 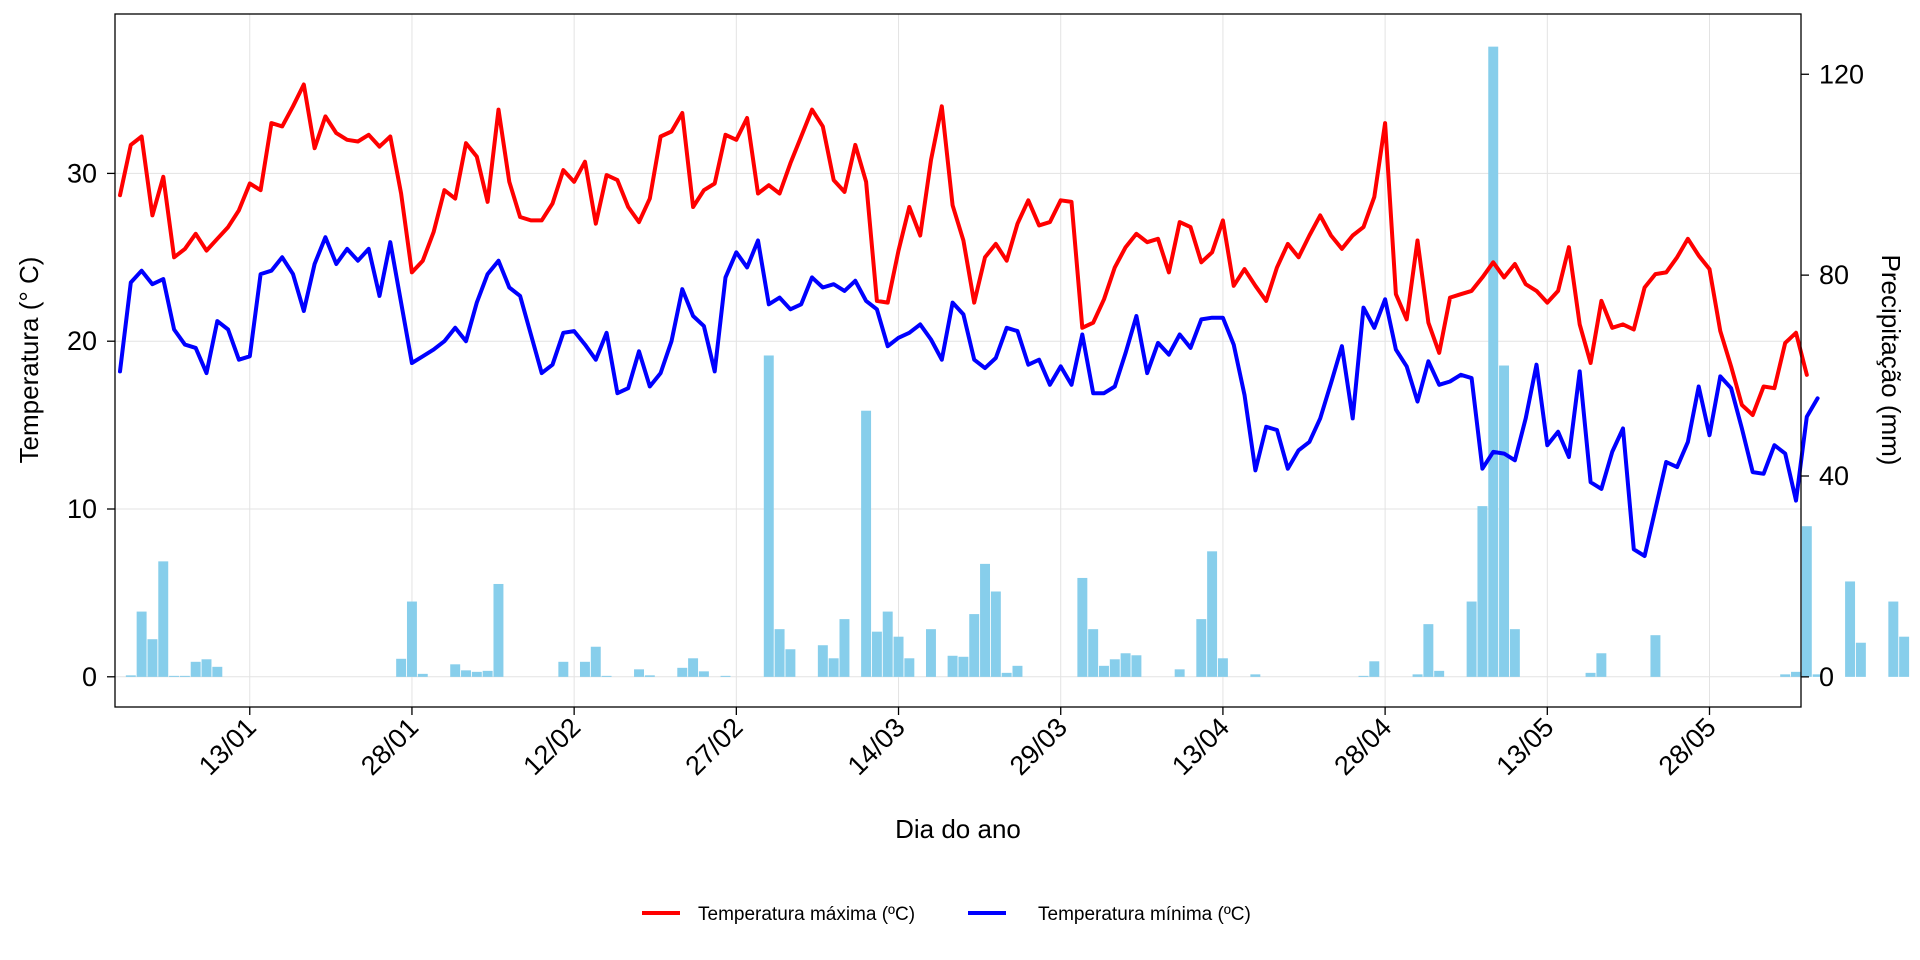 What do you see at coordinates (82, 173) in the screenshot?
I see `y-left-tick-label: 30` at bounding box center [82, 173].